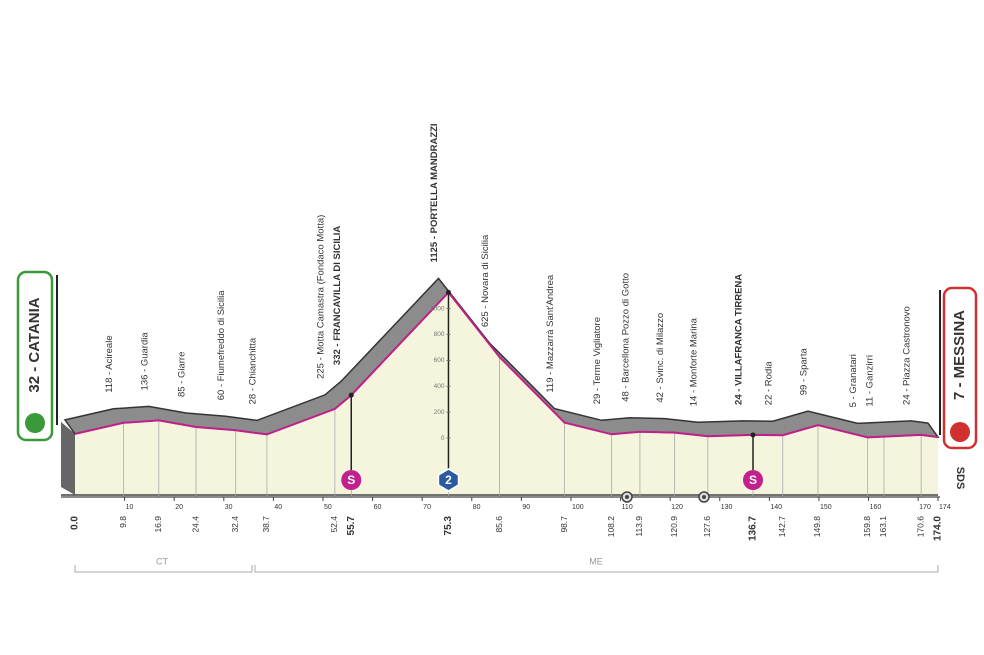 The width and height of the screenshot is (984, 655). I want to click on waypoint-label: 28 - Chianchitta, so click(252, 370).